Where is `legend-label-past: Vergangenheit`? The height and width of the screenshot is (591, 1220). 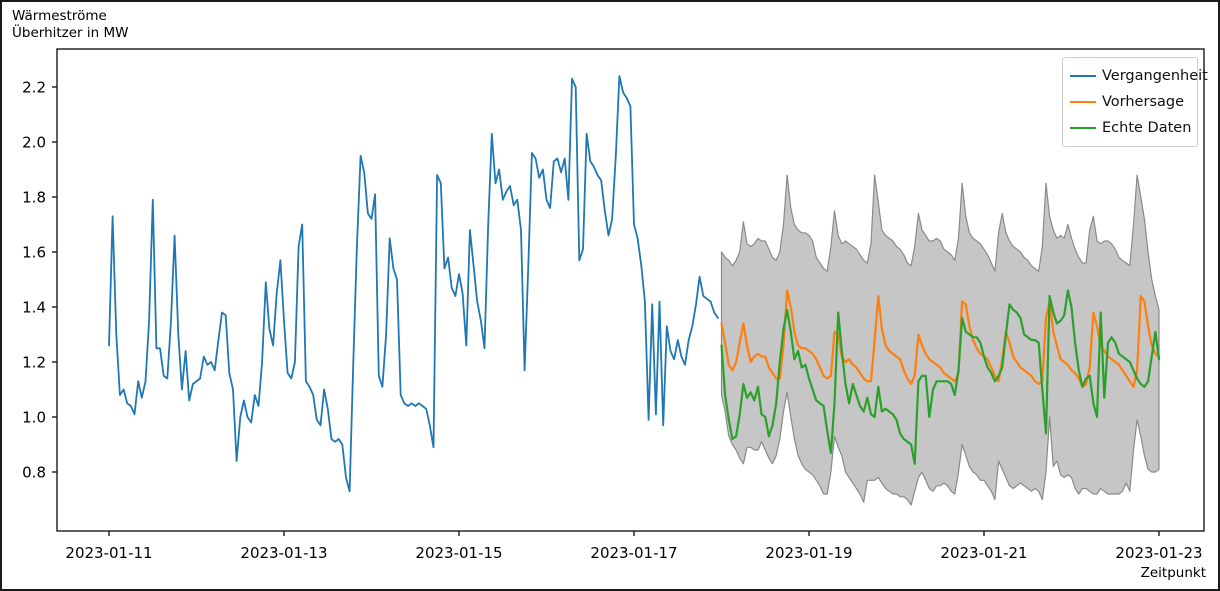 legend-label-past: Vergangenheit is located at coordinates (1155, 76).